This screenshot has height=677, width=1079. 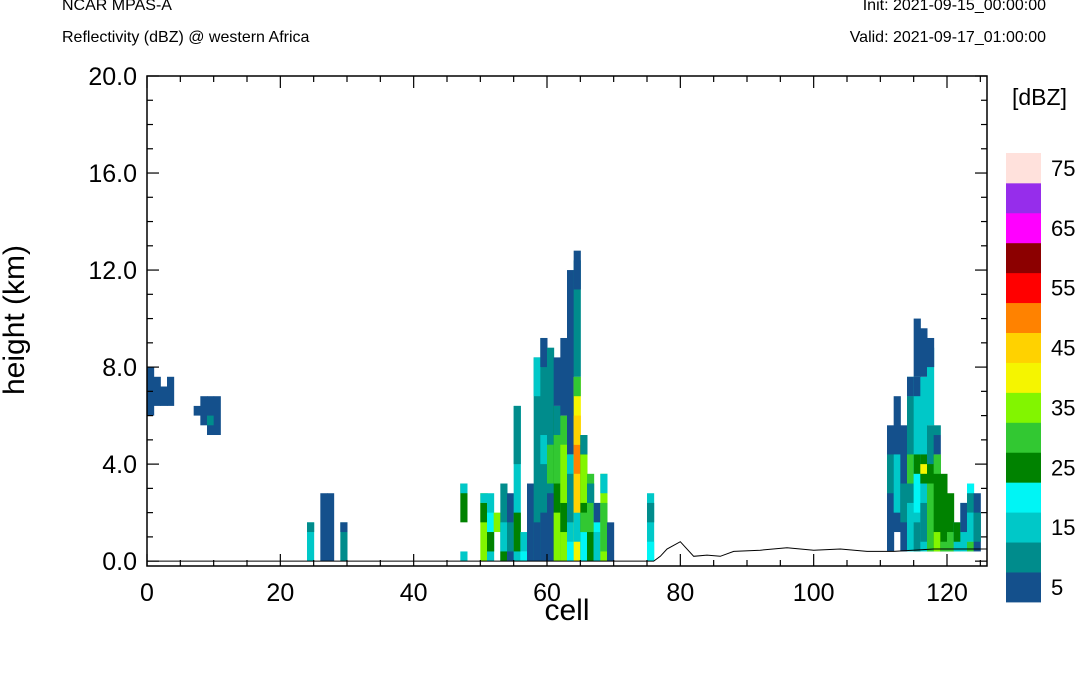 I want to click on model-title: NCAR MPAS-A, so click(x=117, y=7).